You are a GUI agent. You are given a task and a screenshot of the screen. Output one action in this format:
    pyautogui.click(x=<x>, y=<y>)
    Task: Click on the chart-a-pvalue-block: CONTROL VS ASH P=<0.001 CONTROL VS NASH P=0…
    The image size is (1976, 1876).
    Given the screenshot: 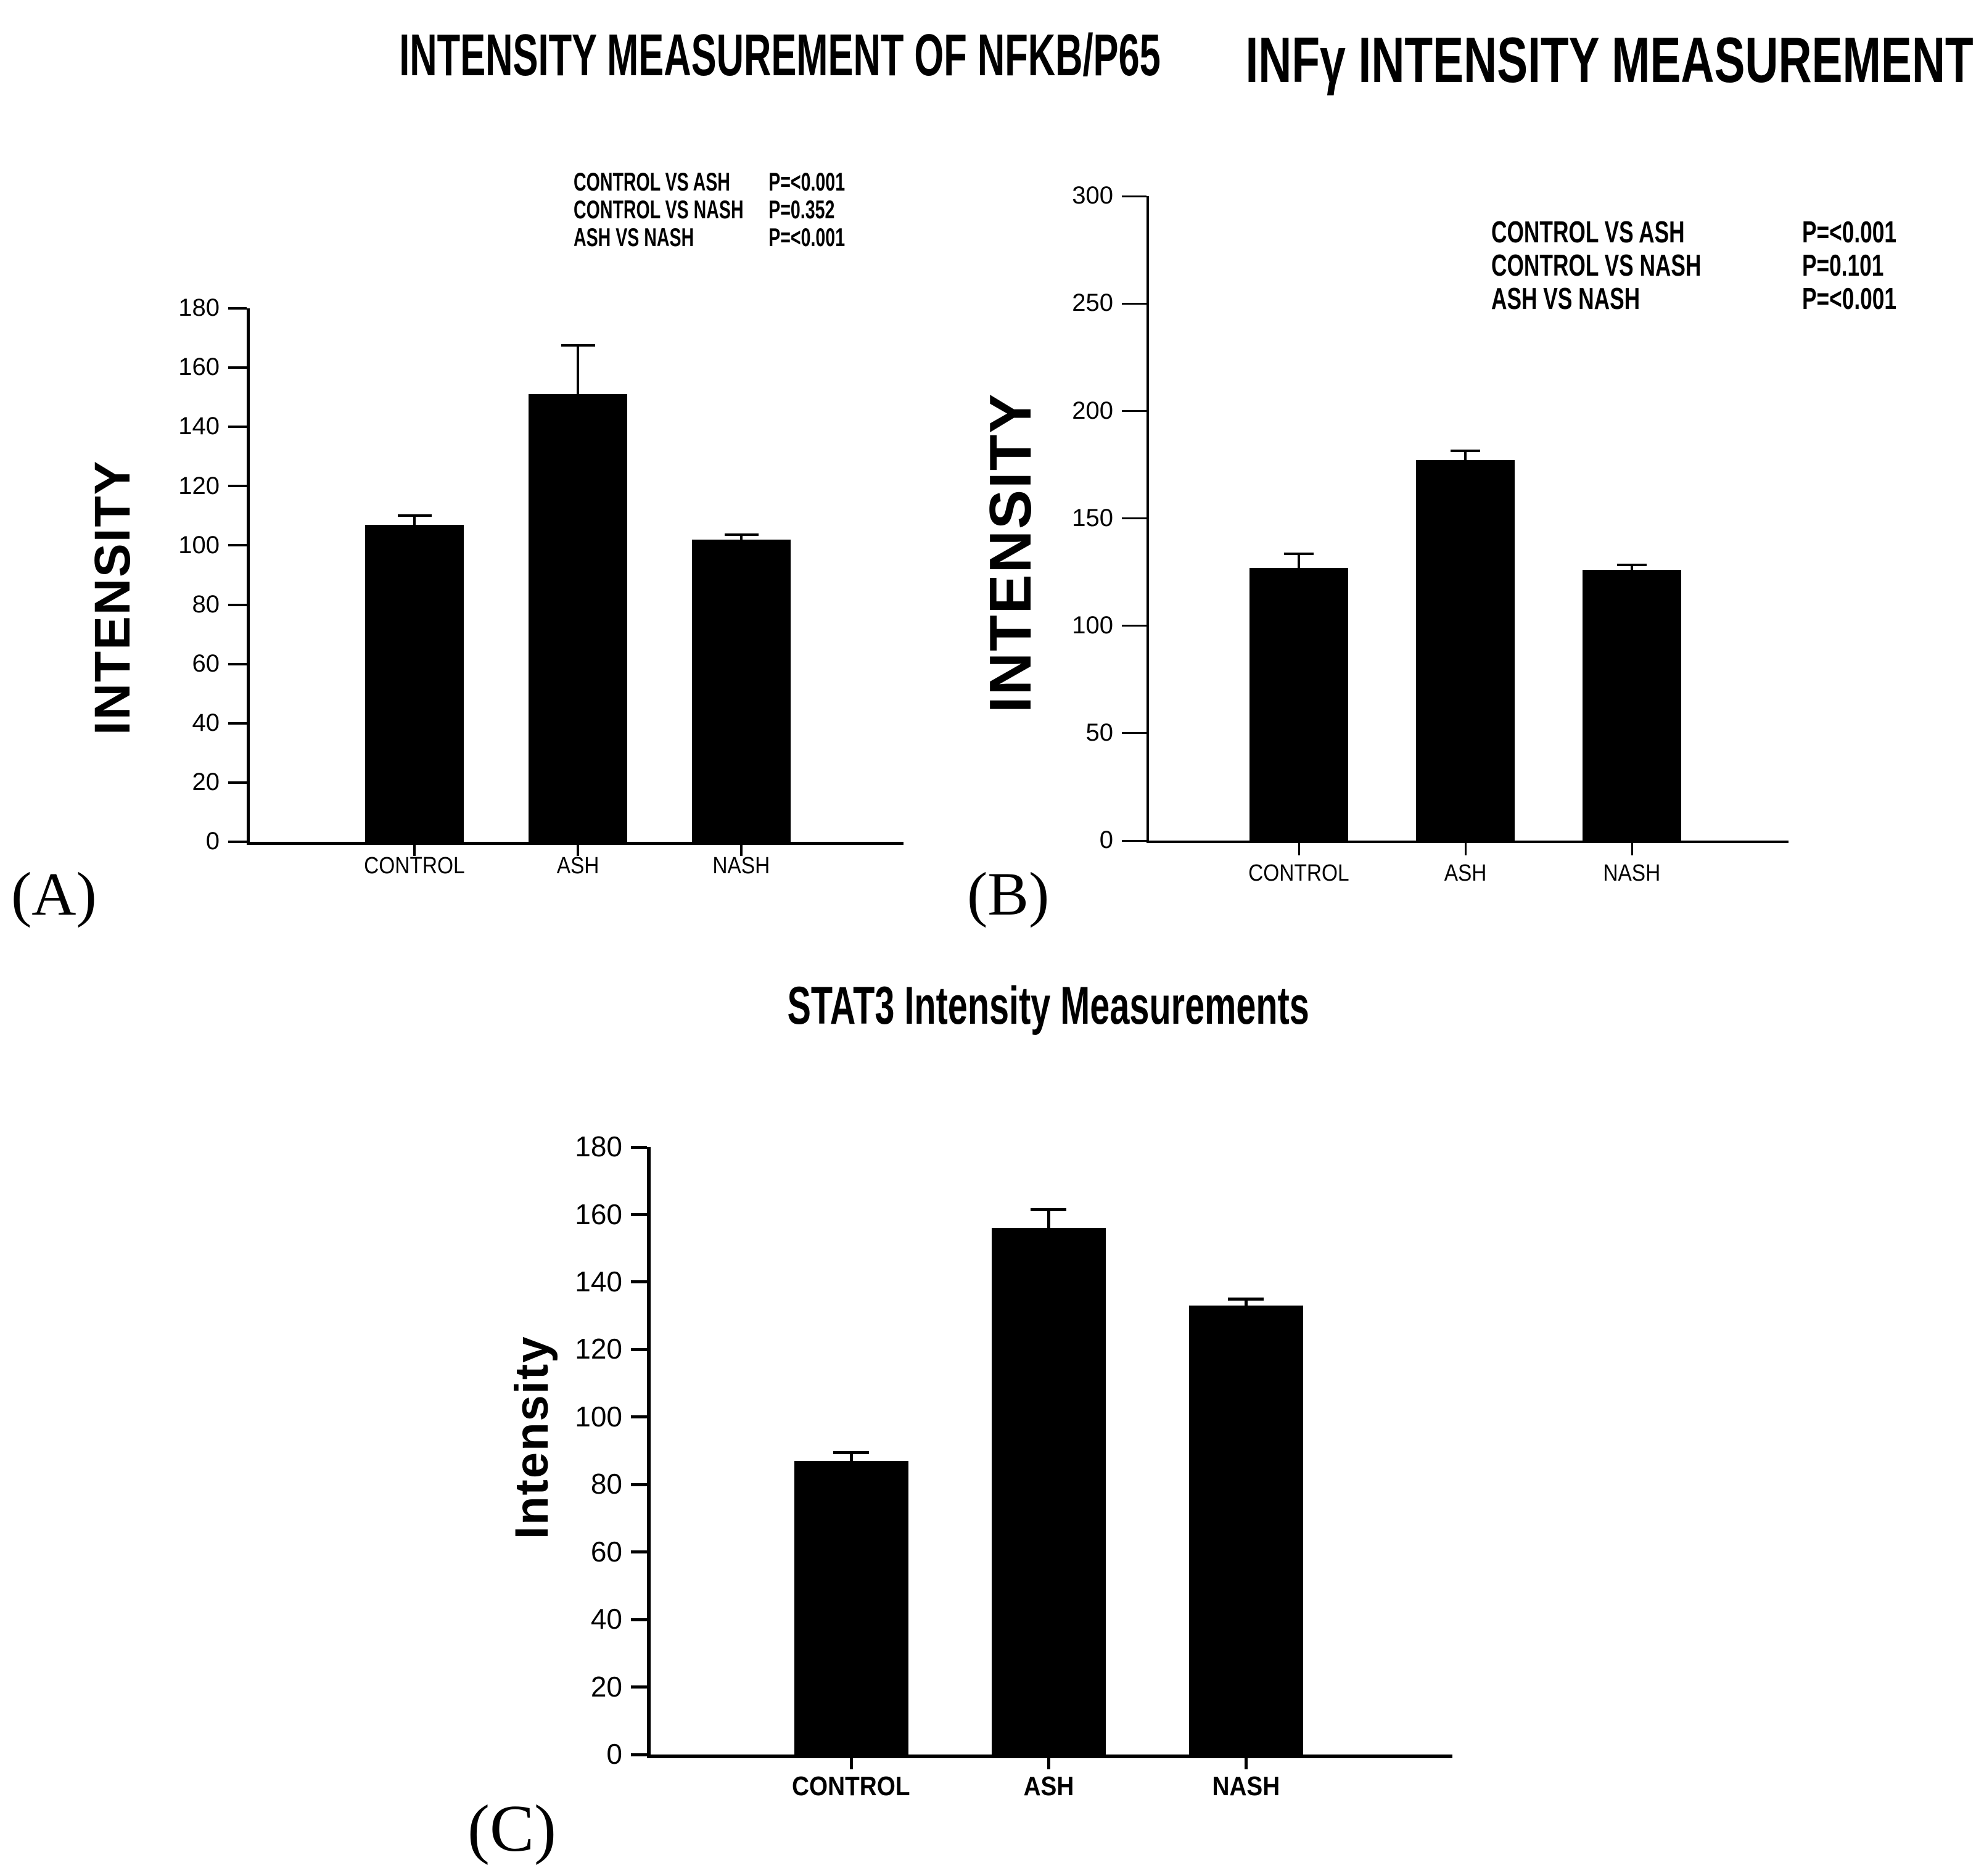 What is the action you would take?
    pyautogui.click(x=709, y=210)
    